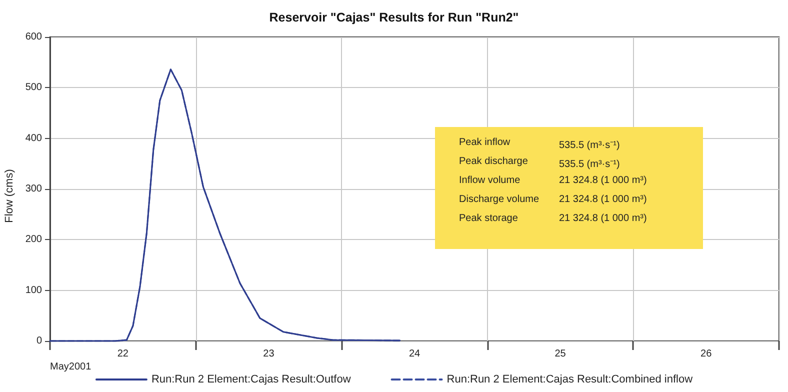 The width and height of the screenshot is (788, 392). Describe the element at coordinates (123, 354) in the screenshot. I see `x-tick-label: 22` at that location.